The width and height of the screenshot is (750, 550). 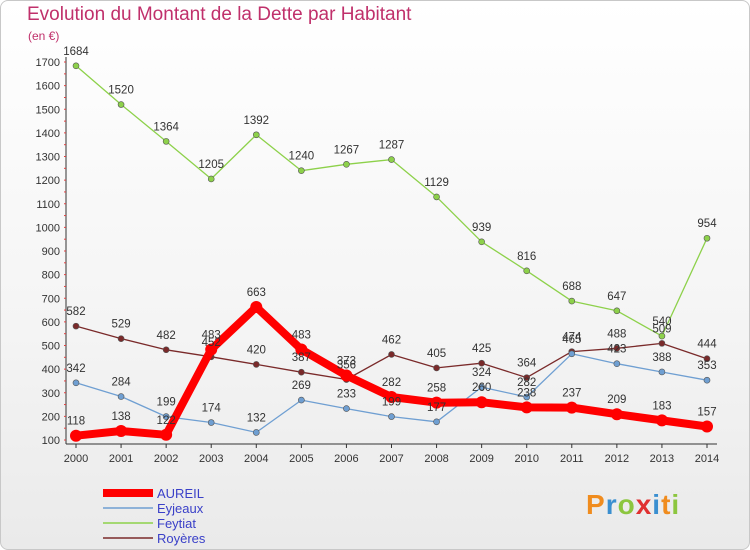 What do you see at coordinates (301, 358) in the screenshot?
I see `data-label-royeres: 387` at bounding box center [301, 358].